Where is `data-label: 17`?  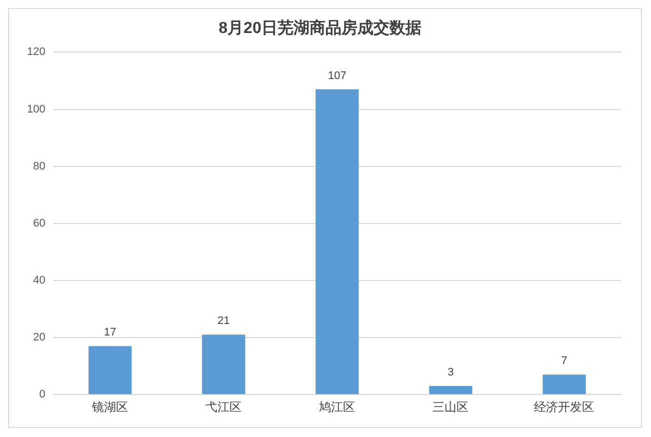
data-label: 17 is located at coordinates (110, 332).